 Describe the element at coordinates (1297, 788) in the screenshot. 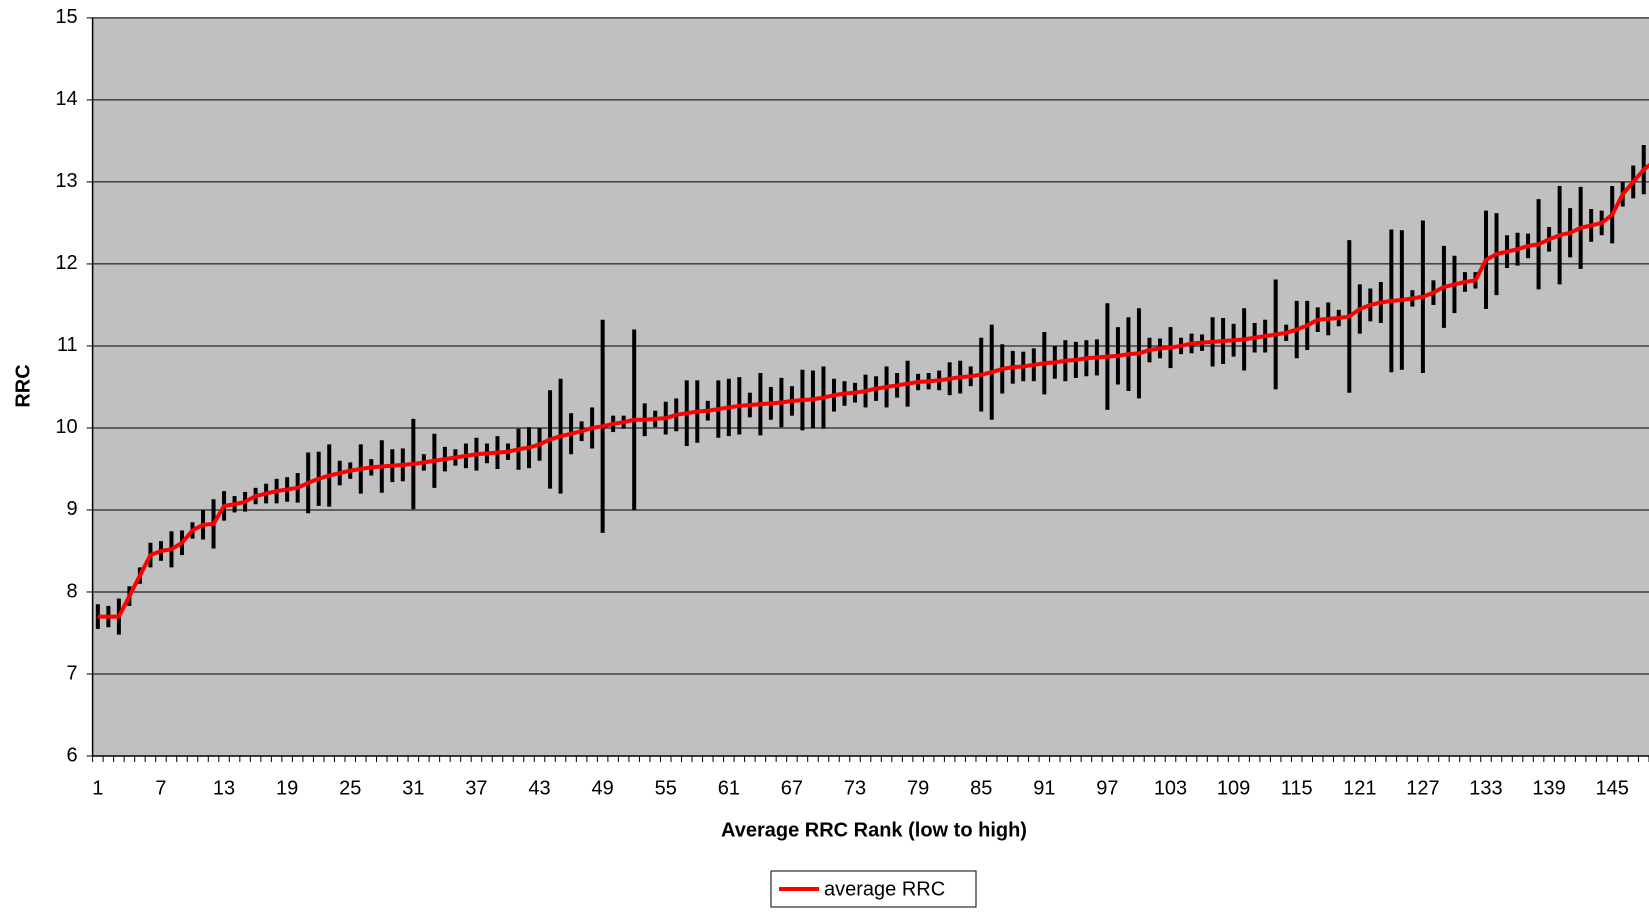

I see `x-tick-label: 115` at that location.